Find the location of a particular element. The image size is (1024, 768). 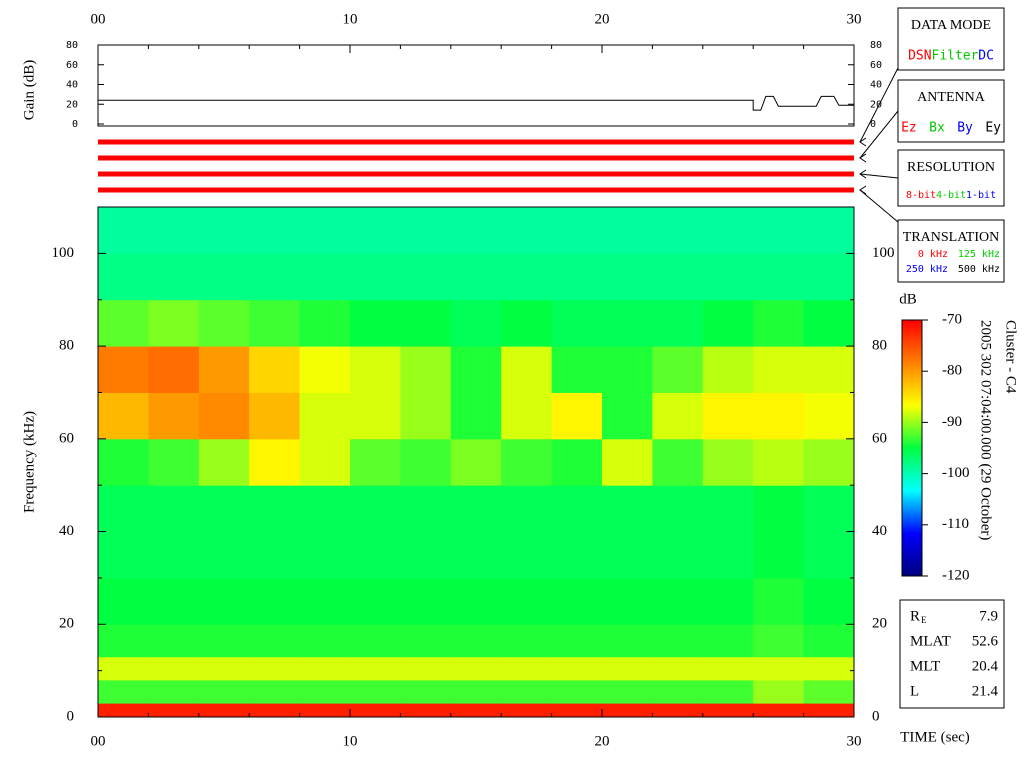

y-tick-label: 100 is located at coordinates (63, 253).